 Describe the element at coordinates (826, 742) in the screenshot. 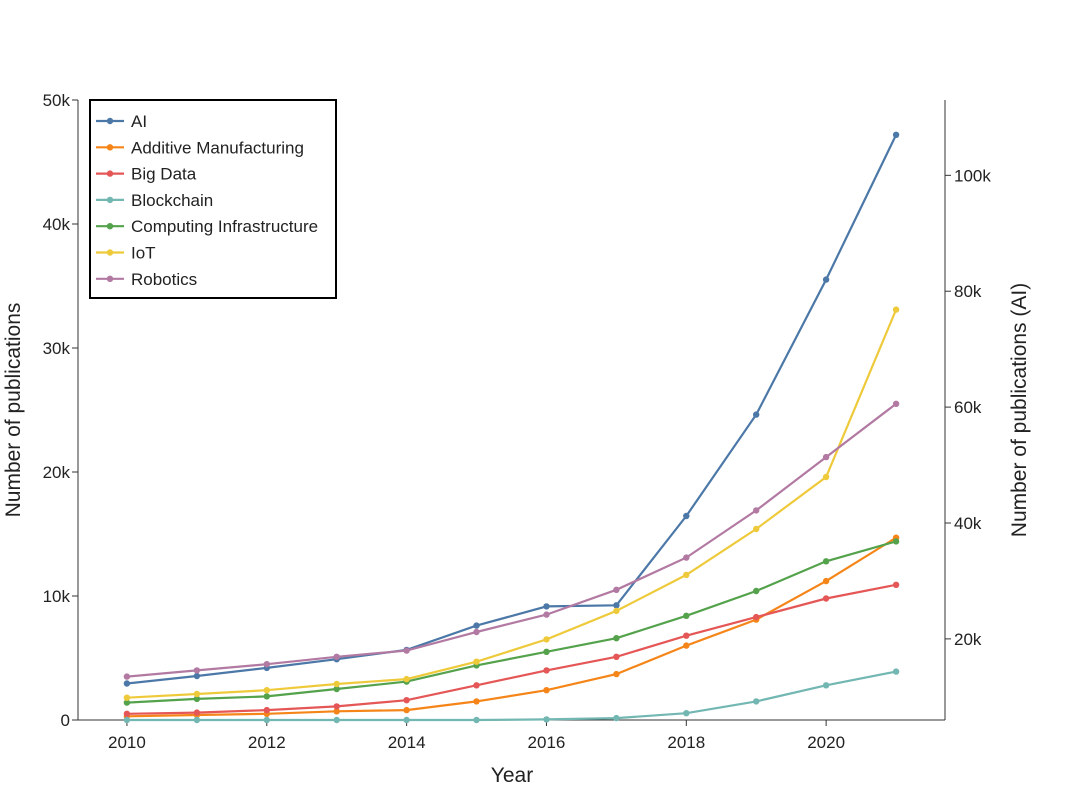

I see `x-tick-label: 2020` at that location.